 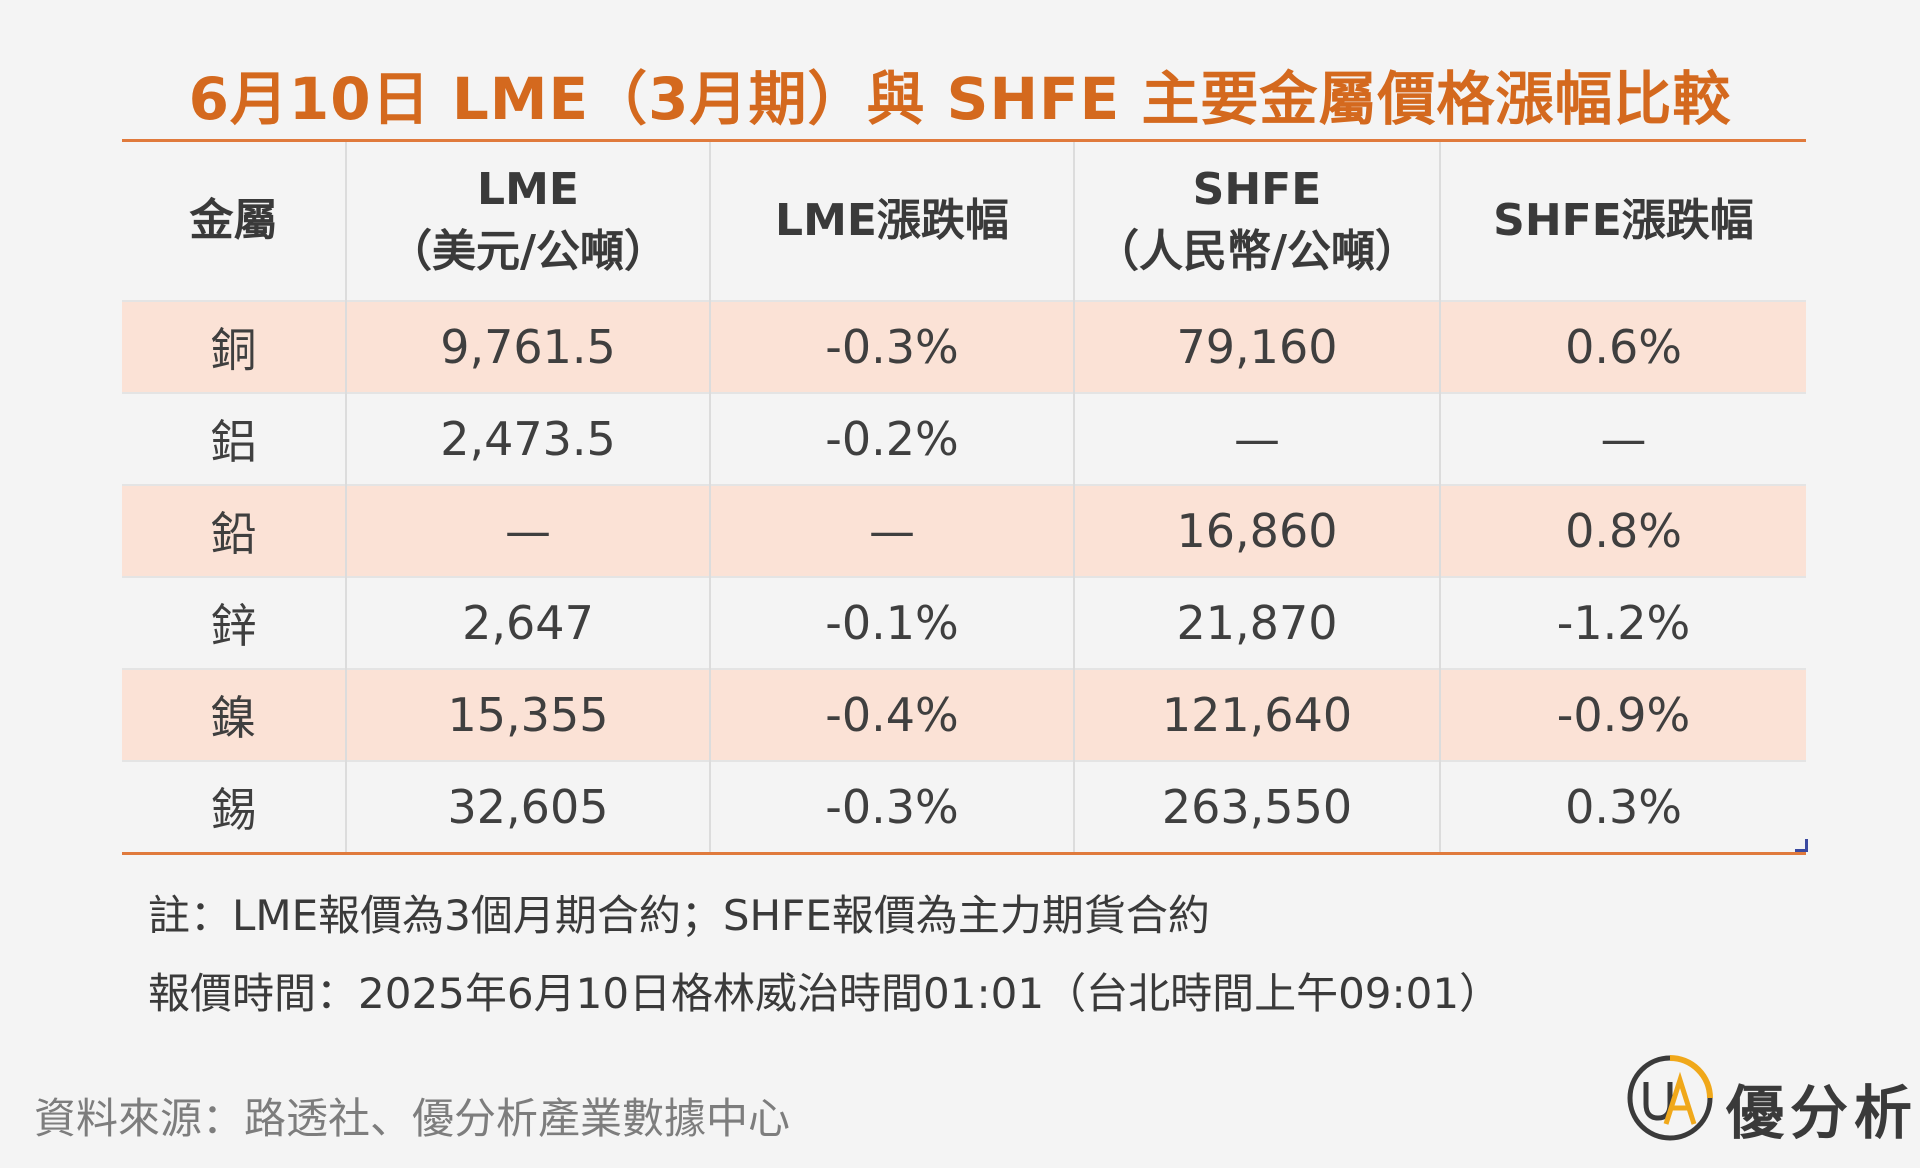 What do you see at coordinates (234, 346) in the screenshot?
I see `cell-metal: 銅` at bounding box center [234, 346].